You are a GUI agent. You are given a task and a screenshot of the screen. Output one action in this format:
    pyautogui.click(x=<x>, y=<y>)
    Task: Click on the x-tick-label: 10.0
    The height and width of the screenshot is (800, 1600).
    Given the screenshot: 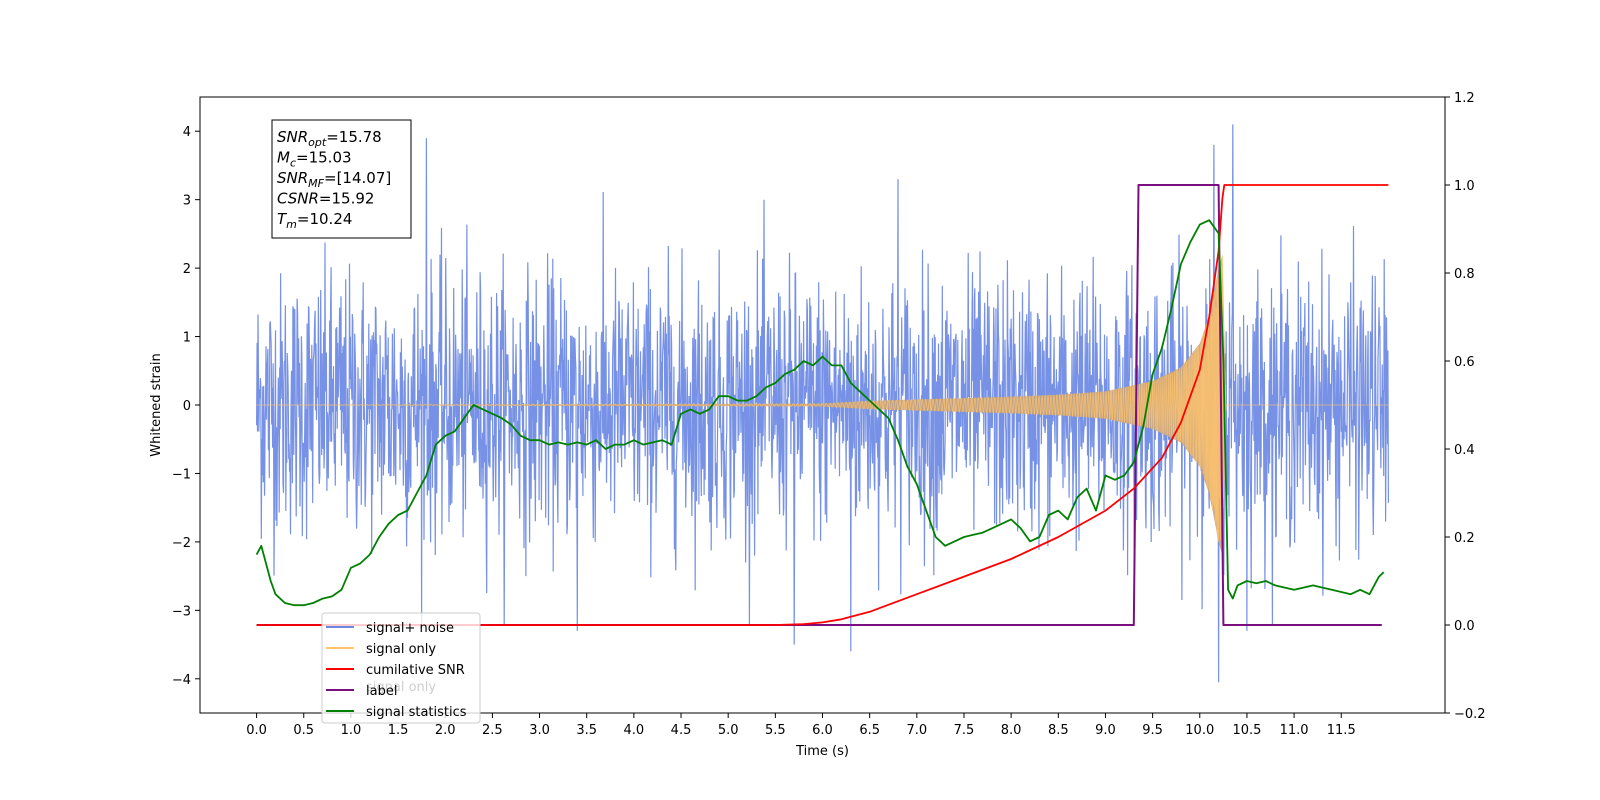 What is the action you would take?
    pyautogui.click(x=1199, y=730)
    